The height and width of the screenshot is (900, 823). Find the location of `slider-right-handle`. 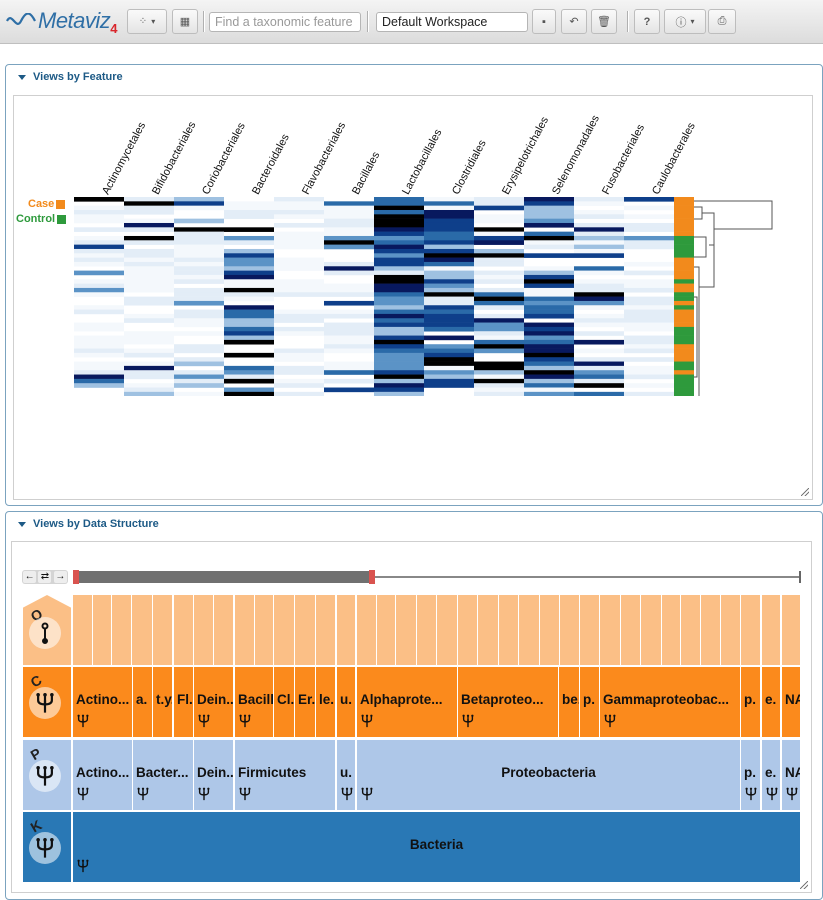

slider-right-handle is located at coordinates (372, 577).